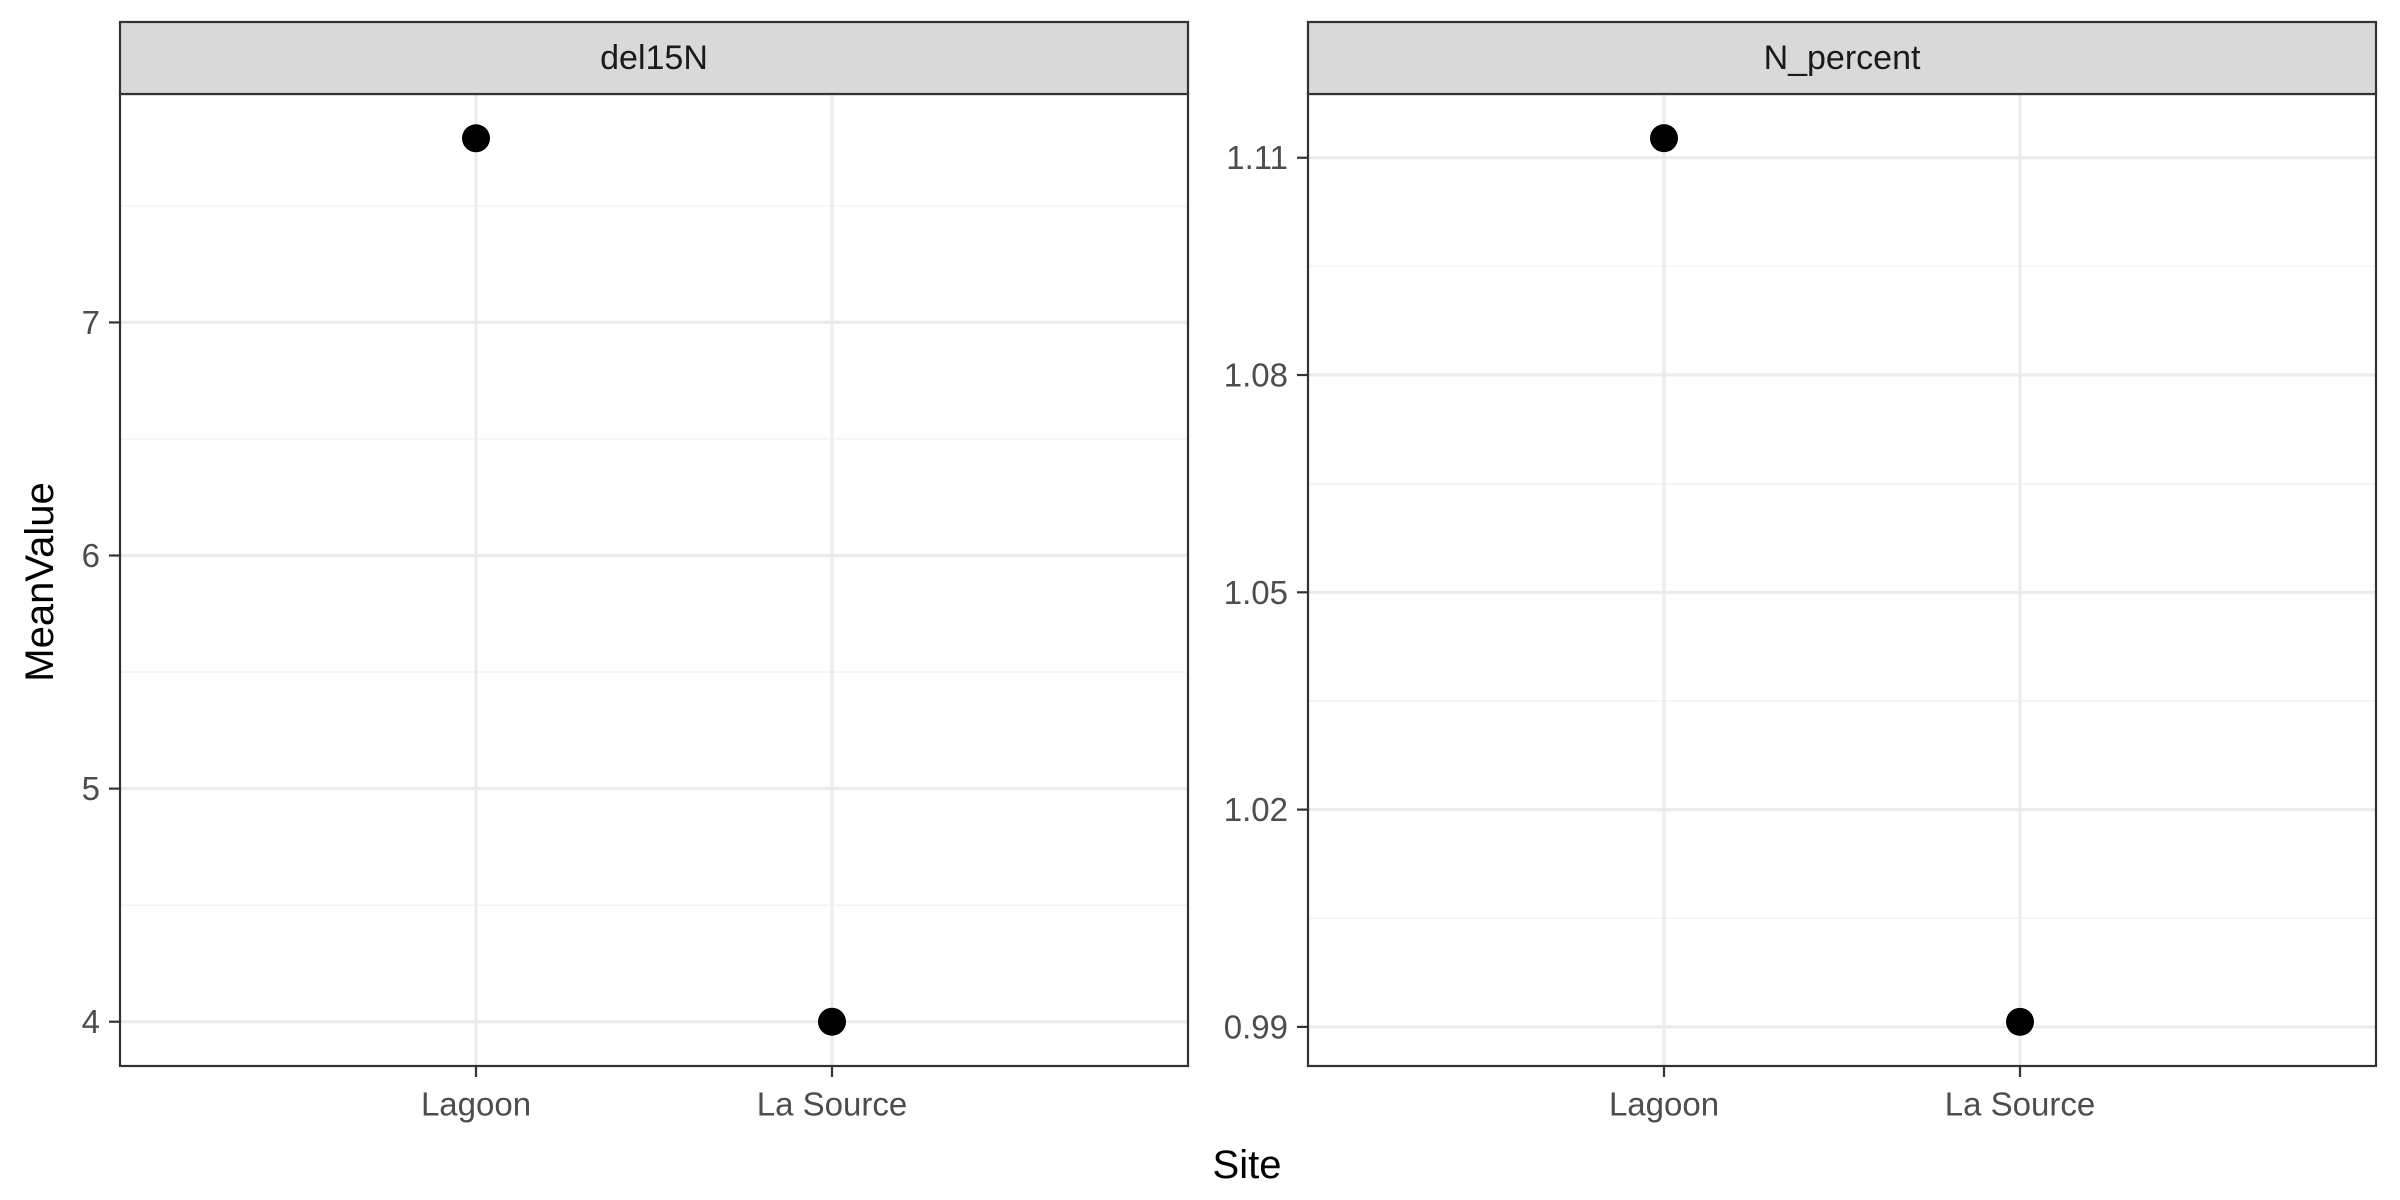 The height and width of the screenshot is (1200, 2400). Describe the element at coordinates (1257, 157) in the screenshot. I see `y-tick-label: 1.11` at that location.